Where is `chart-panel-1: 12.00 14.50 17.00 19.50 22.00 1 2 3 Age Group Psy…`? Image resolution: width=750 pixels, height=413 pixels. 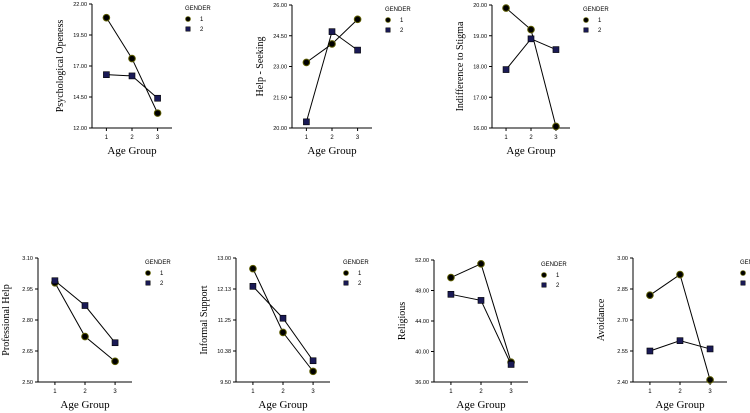 chart-panel-1: 12.00 14.50 17.00 19.50 22.00 1 2 3 Age Group Psy… is located at coordinates (133, 79).